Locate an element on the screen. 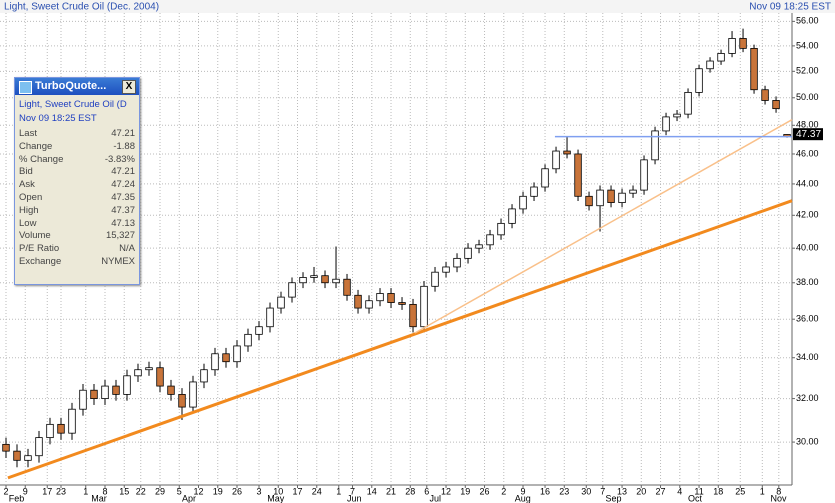 The image size is (835, 503). quote-value: NYMEX is located at coordinates (118, 261).